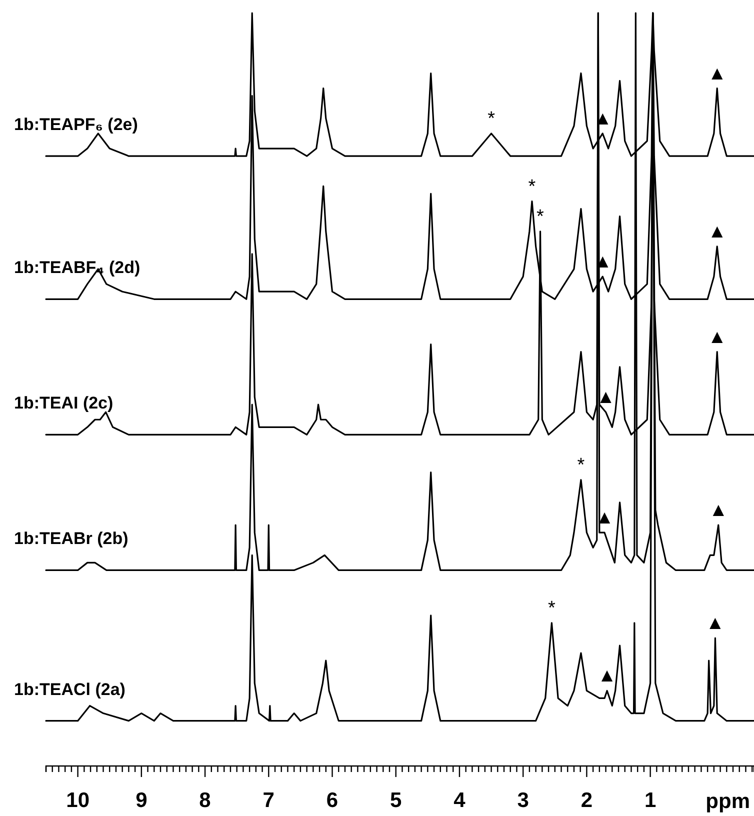  Describe the element at coordinates (728, 801) in the screenshot. I see `x-axis-title: ppm` at that location.